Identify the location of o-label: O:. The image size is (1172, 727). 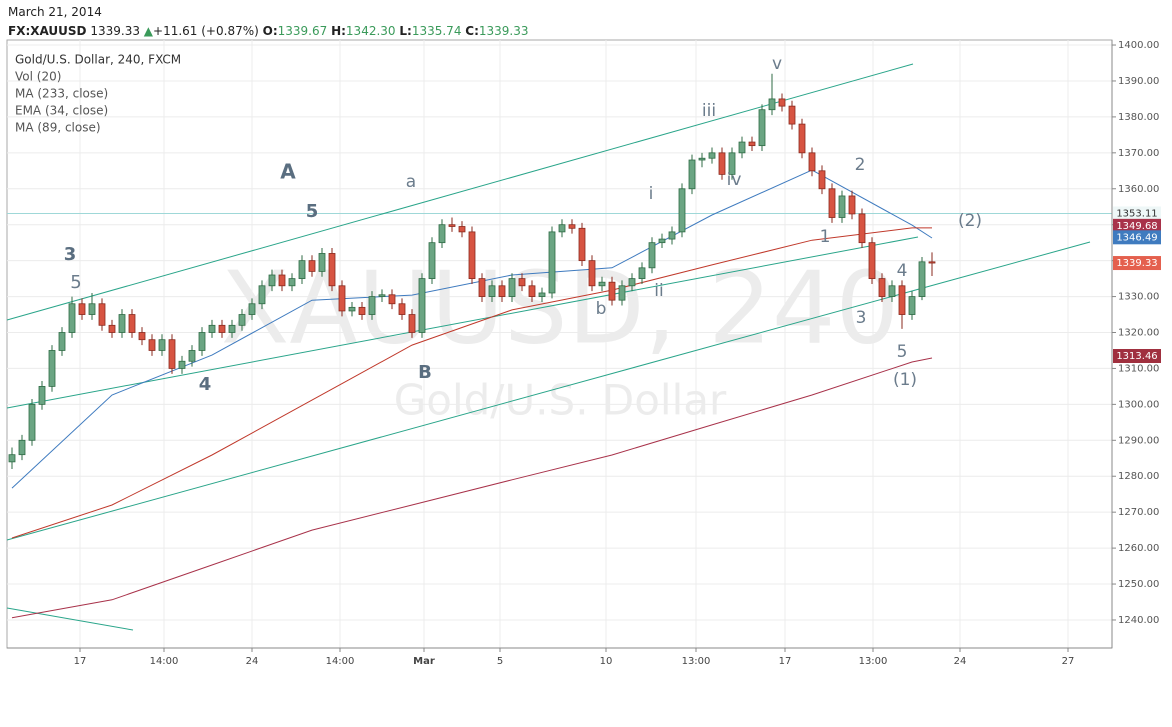
(270, 31).